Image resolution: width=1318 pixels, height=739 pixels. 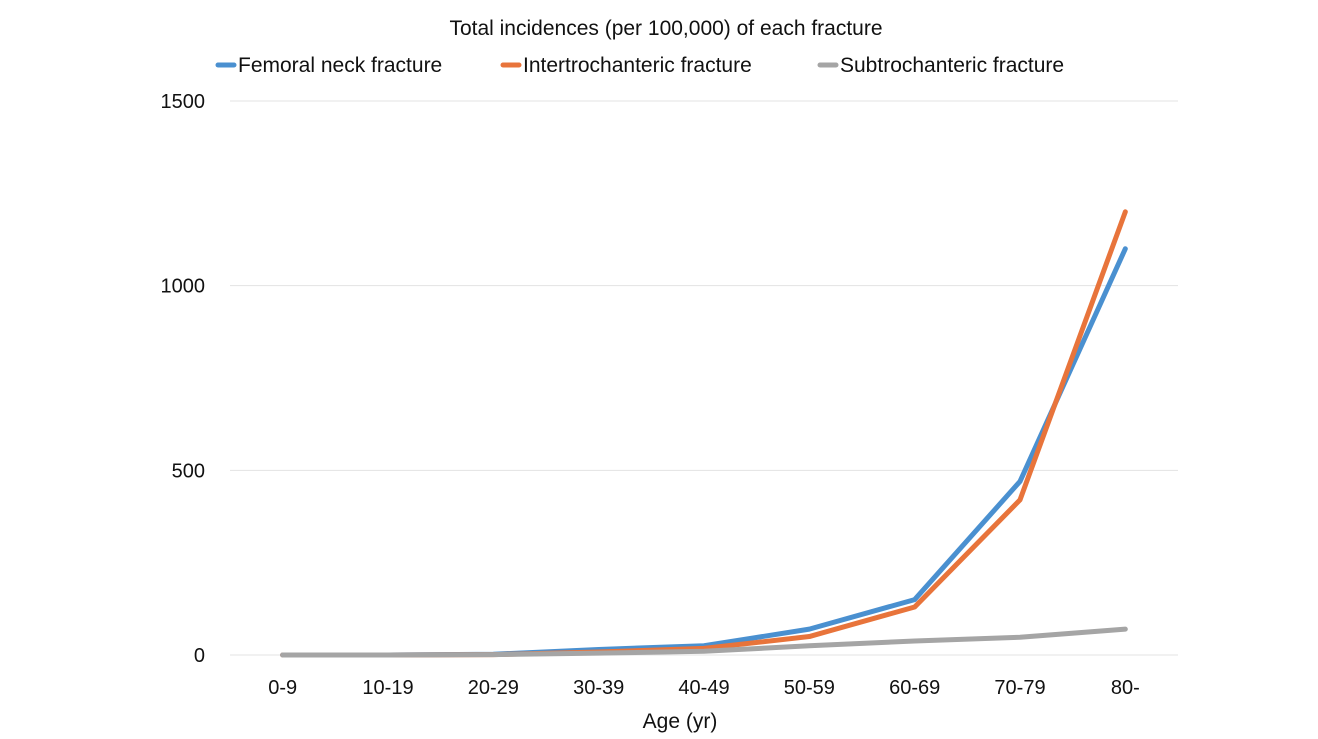 What do you see at coordinates (188, 471) in the screenshot?
I see `y-tick-label: 500` at bounding box center [188, 471].